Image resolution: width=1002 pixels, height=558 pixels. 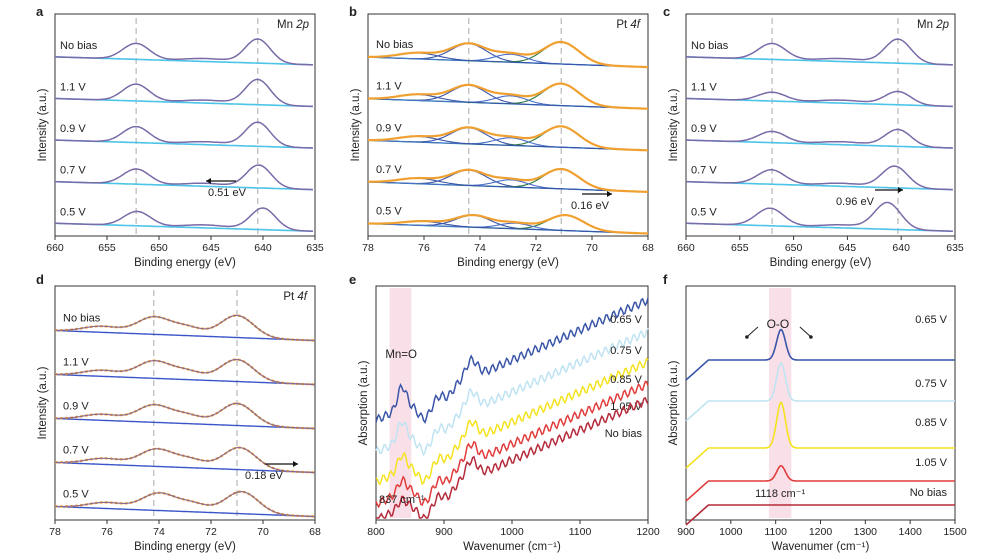 What do you see at coordinates (821, 532) in the screenshot?
I see `x-tick-label: 1200` at bounding box center [821, 532].